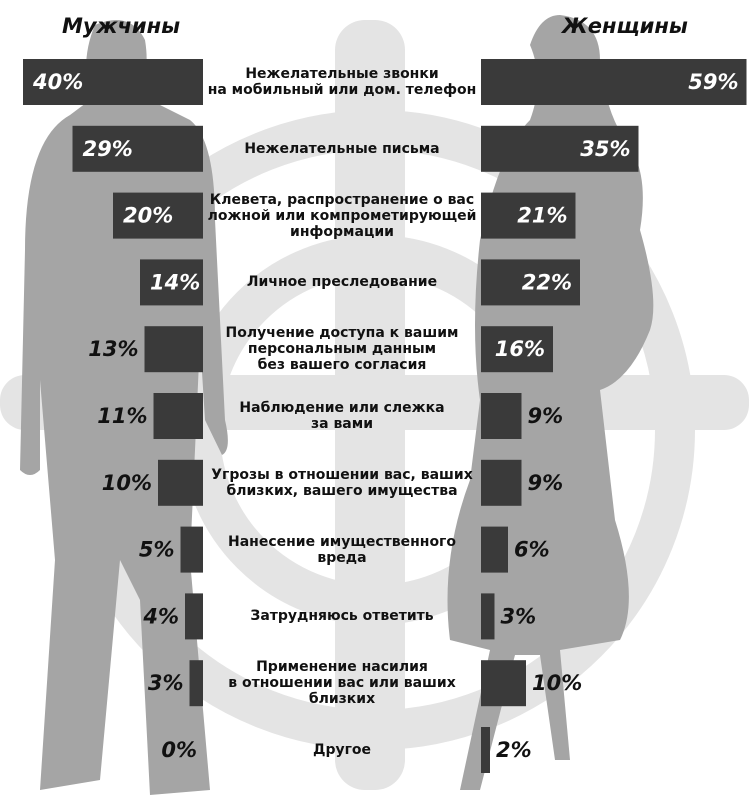 The image size is (749, 802). Describe the element at coordinates (713, 82) in the screenshot. I see `value-label: 59%` at that location.